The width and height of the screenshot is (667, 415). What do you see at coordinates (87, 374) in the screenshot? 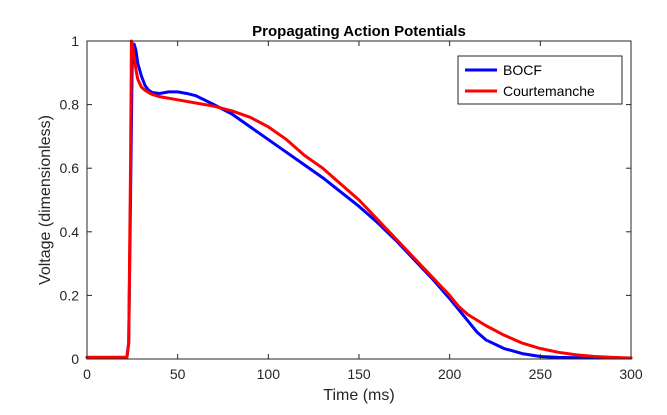
I see `x-tick-label: 0` at bounding box center [87, 374].